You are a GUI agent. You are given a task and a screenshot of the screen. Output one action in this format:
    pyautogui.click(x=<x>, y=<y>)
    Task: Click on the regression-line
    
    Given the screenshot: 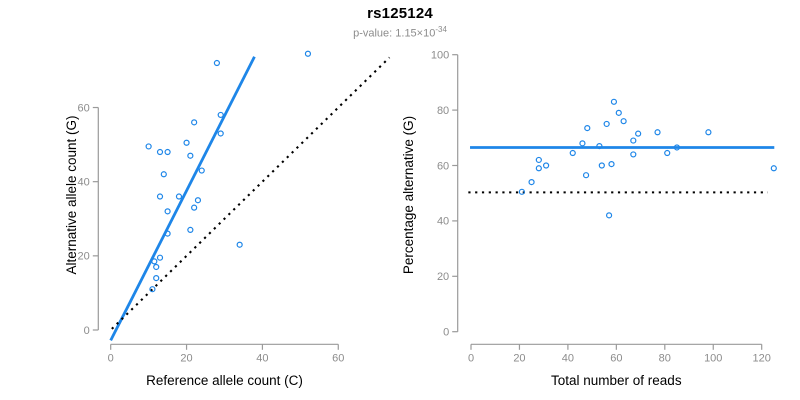 What is the action you would take?
    pyautogui.click(x=182, y=199)
    